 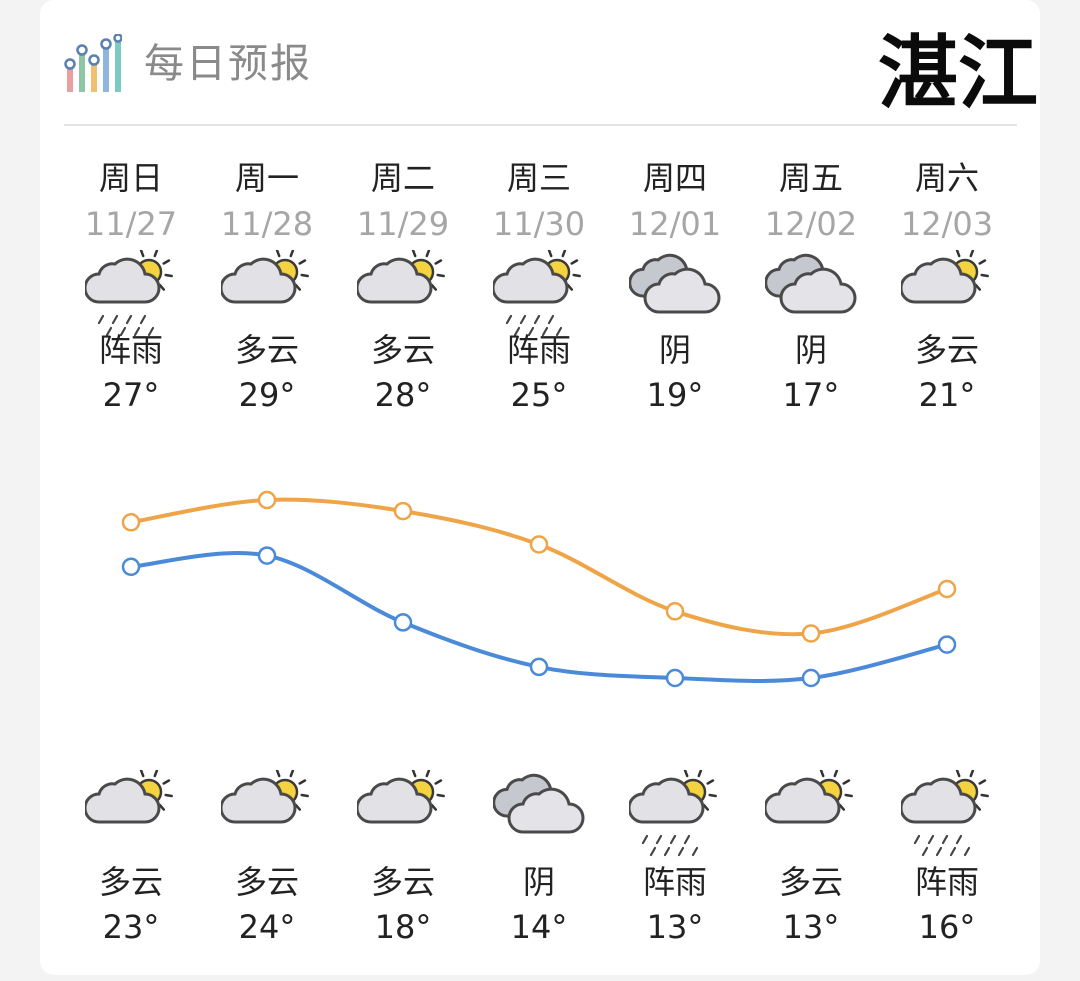 I want to click on date-label: 12/03, so click(x=947, y=224).